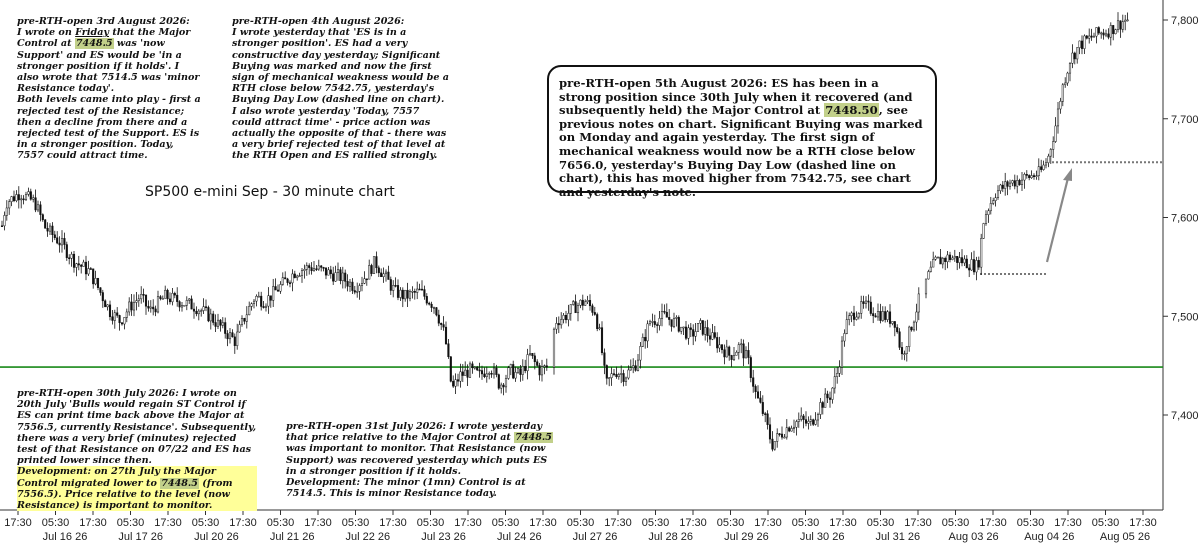 This screenshot has height=545, width=1200. I want to click on trend-arrow-head, so click(1067, 174).